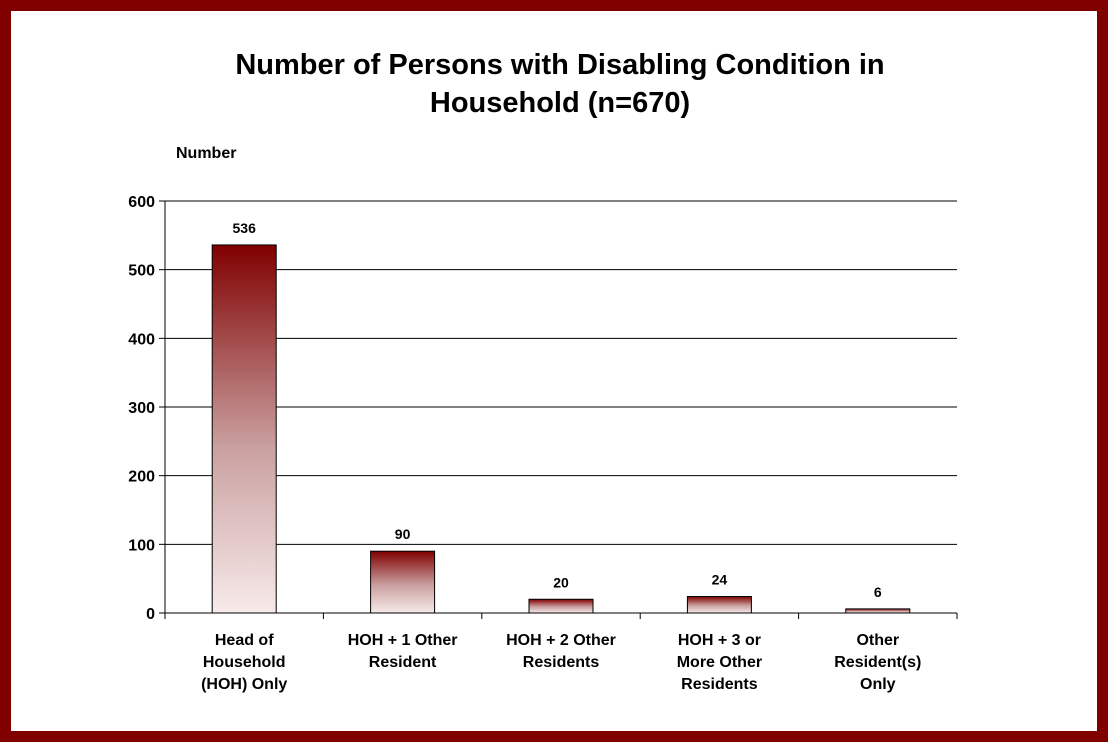 This screenshot has height=742, width=1108. What do you see at coordinates (245, 228) in the screenshot?
I see `data-label: 536` at bounding box center [245, 228].